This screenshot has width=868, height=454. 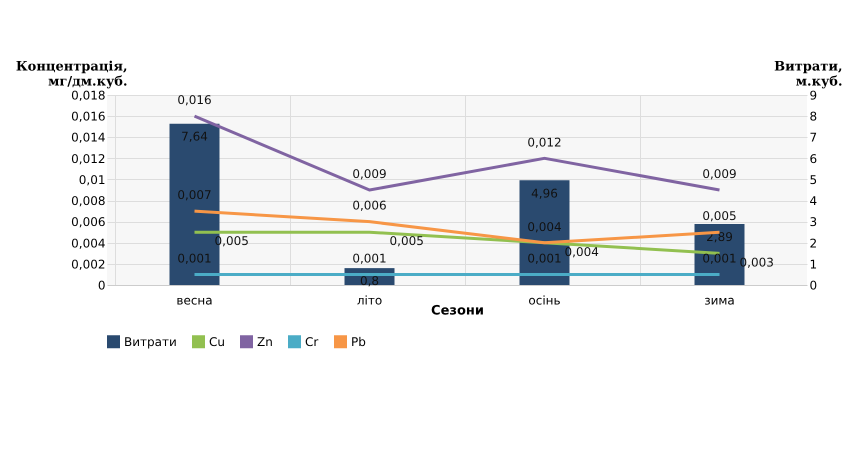 I want to click on data-label: 0,8, so click(x=370, y=281).